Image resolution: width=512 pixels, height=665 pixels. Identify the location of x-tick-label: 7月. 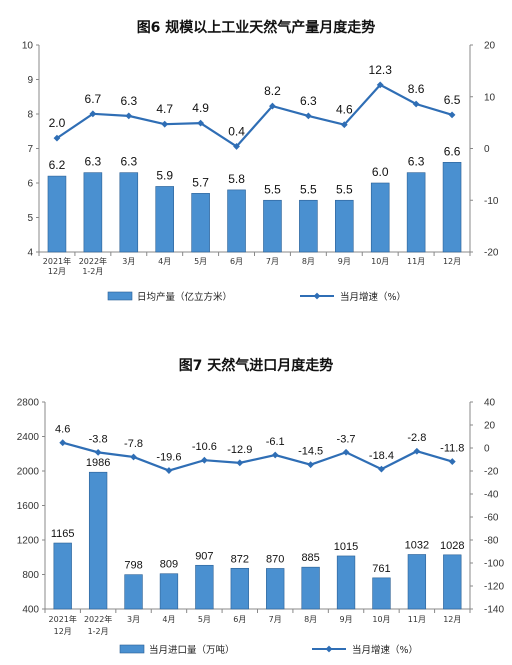
(275, 619).